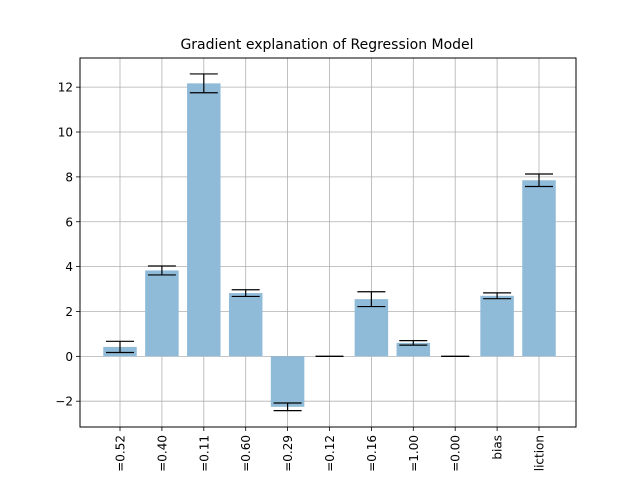 Image resolution: width=640 pixels, height=480 pixels. Describe the element at coordinates (414, 453) in the screenshot. I see `x-tick-label: =1.00` at that location.